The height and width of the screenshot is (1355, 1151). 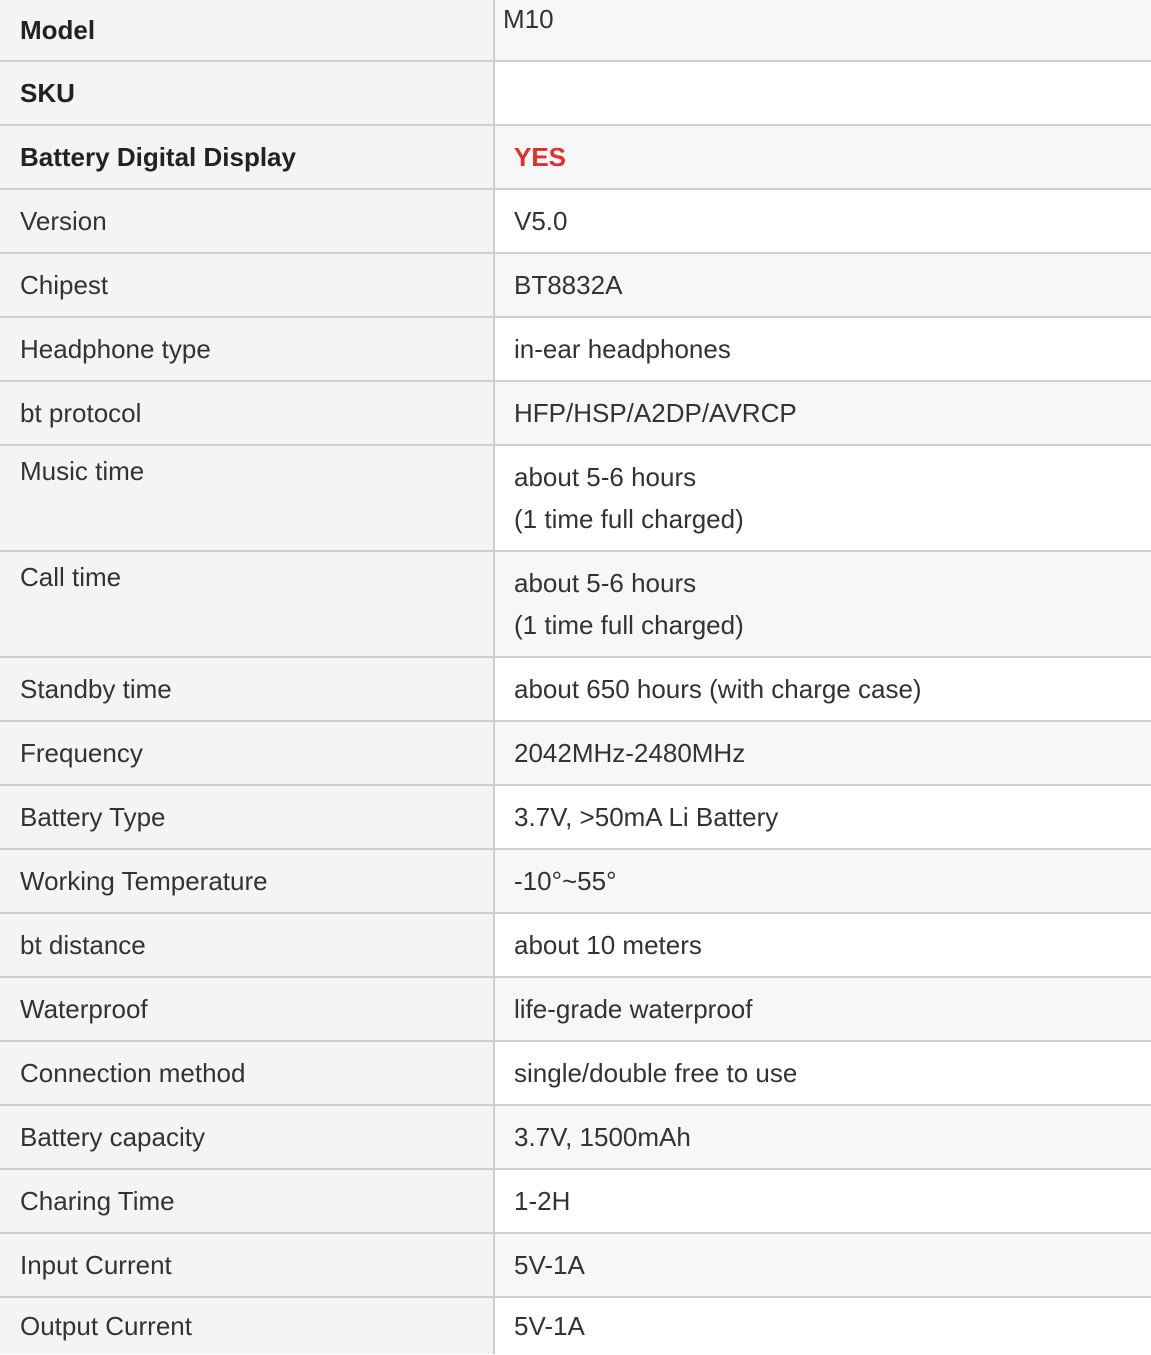 I want to click on spec-value: about 650 hours (with charge case), so click(x=823, y=689).